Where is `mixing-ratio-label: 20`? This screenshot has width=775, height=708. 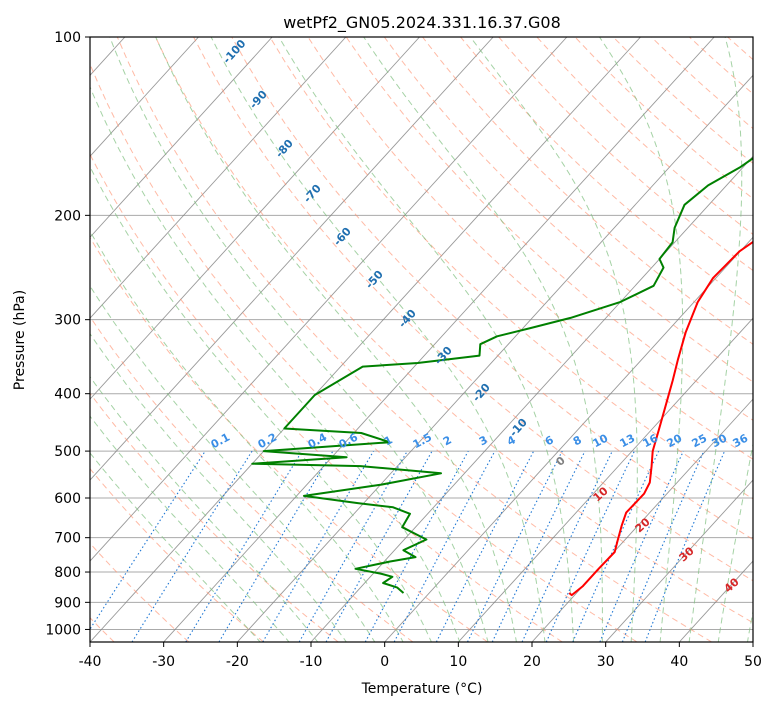
mixing-ratio-label: 20 is located at coordinates (675, 440).